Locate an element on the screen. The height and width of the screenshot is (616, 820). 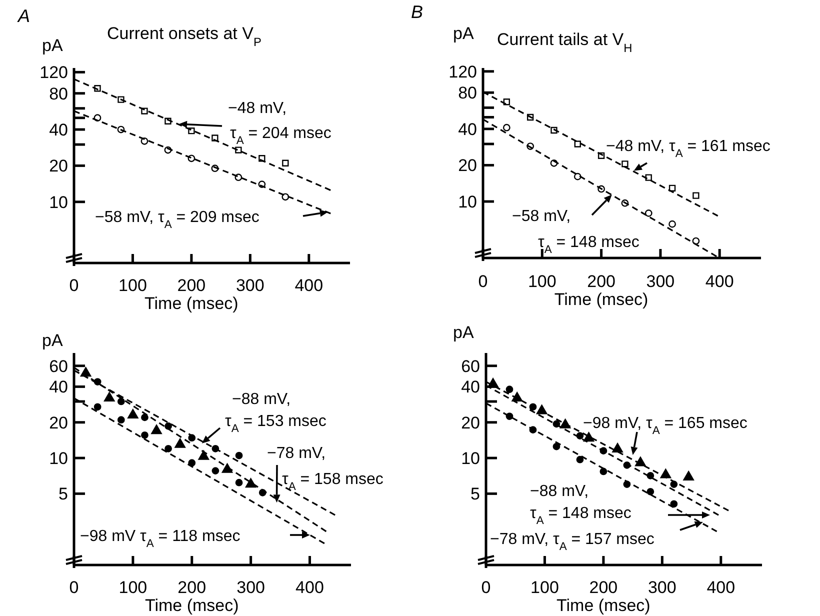
annotation: −58 mV, τ$_{A}$ = 148 msec is located at coordinates (576, 232).